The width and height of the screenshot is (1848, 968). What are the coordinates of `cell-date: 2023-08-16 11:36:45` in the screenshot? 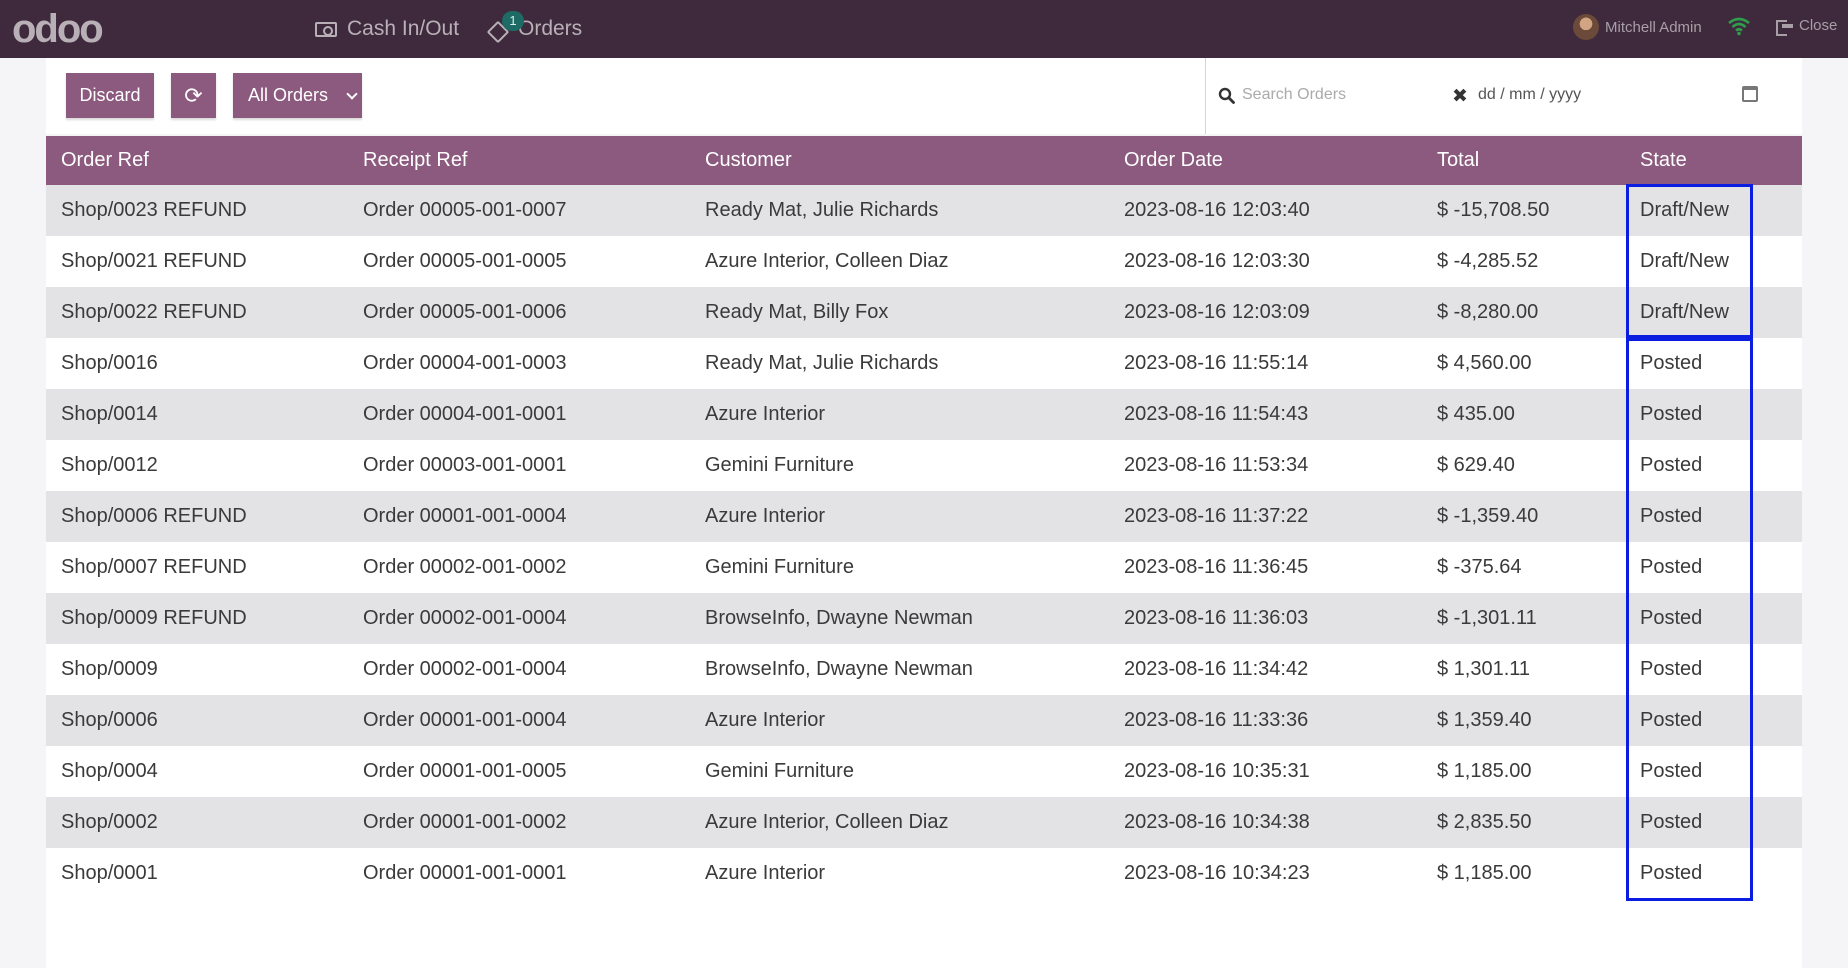 It's located at (1216, 567).